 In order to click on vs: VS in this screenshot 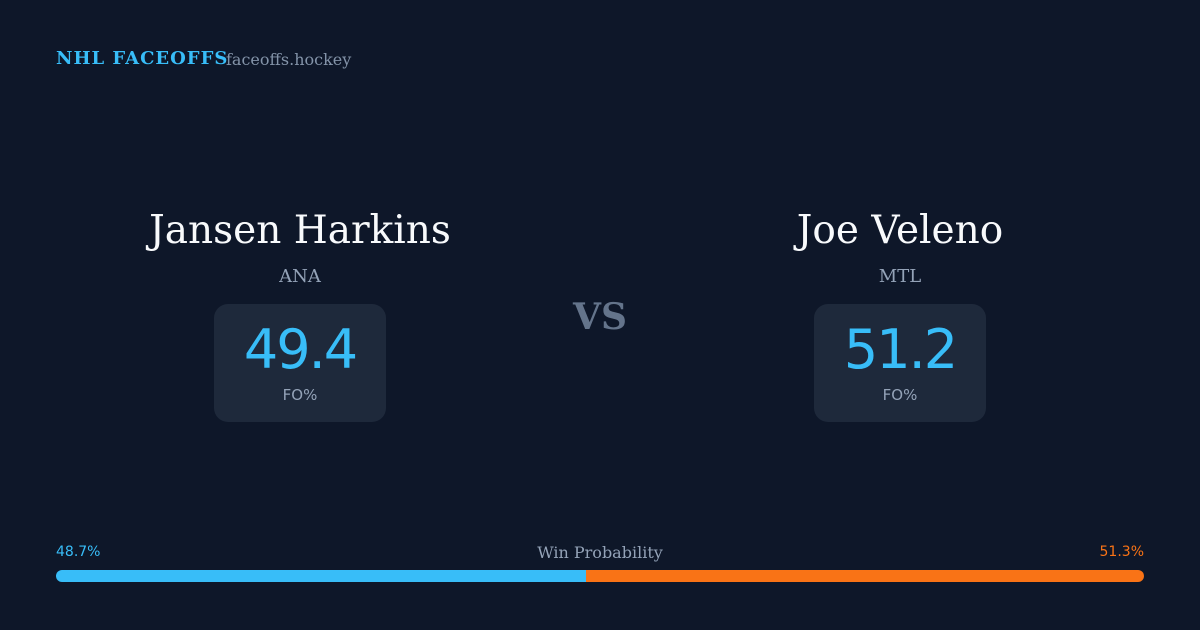, I will do `click(600, 317)`.